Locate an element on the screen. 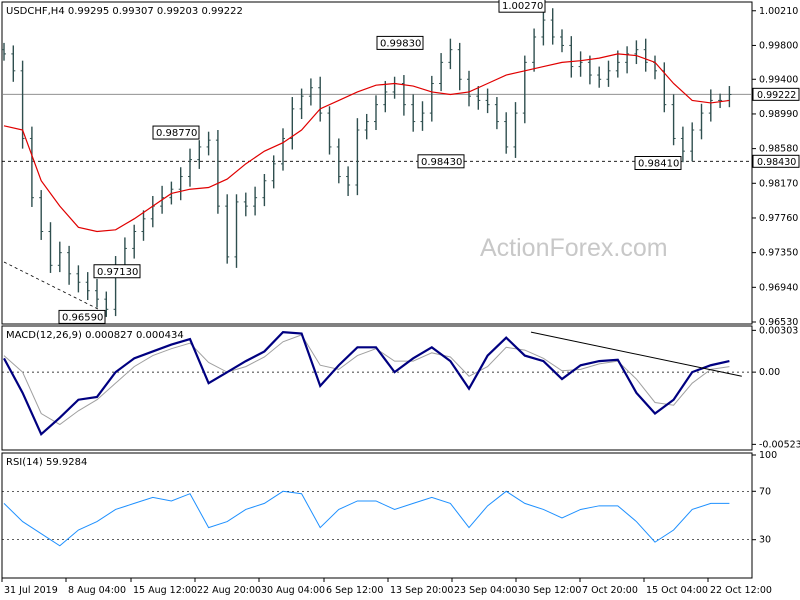 This screenshot has height=600, width=800. support-box is located at coordinates (776, 161).